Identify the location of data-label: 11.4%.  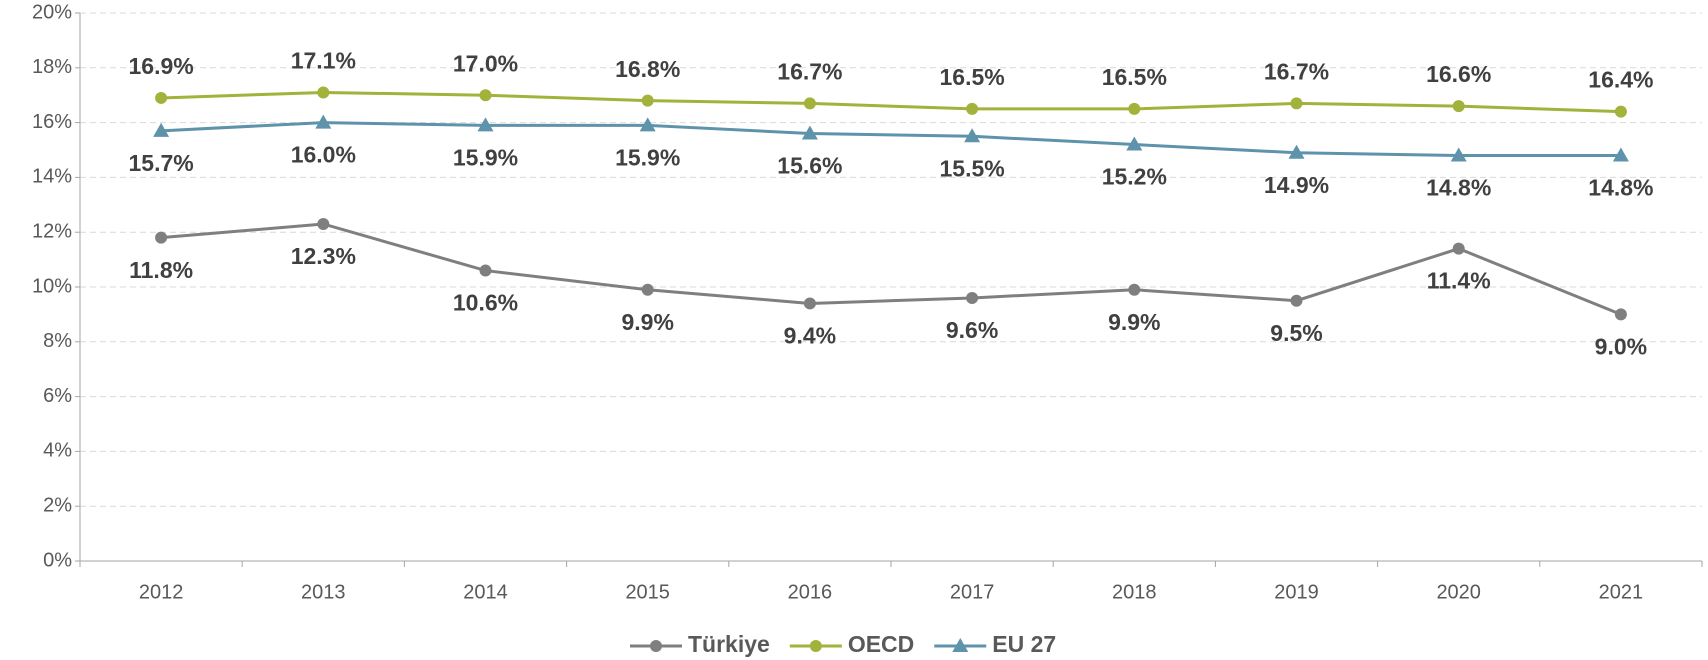
(1459, 281).